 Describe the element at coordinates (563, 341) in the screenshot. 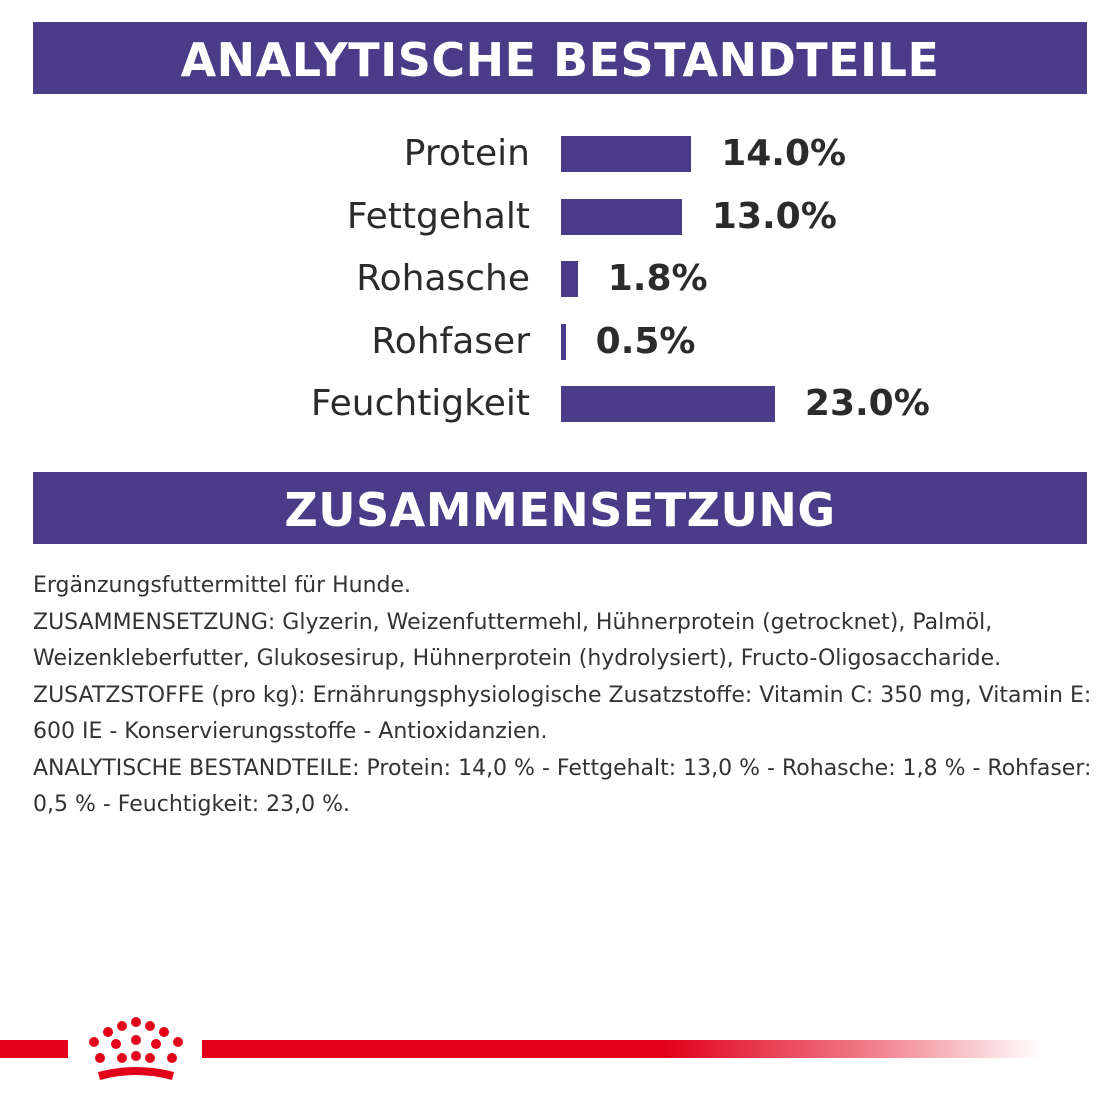

I see `nutrient-bar-rohfaser` at that location.